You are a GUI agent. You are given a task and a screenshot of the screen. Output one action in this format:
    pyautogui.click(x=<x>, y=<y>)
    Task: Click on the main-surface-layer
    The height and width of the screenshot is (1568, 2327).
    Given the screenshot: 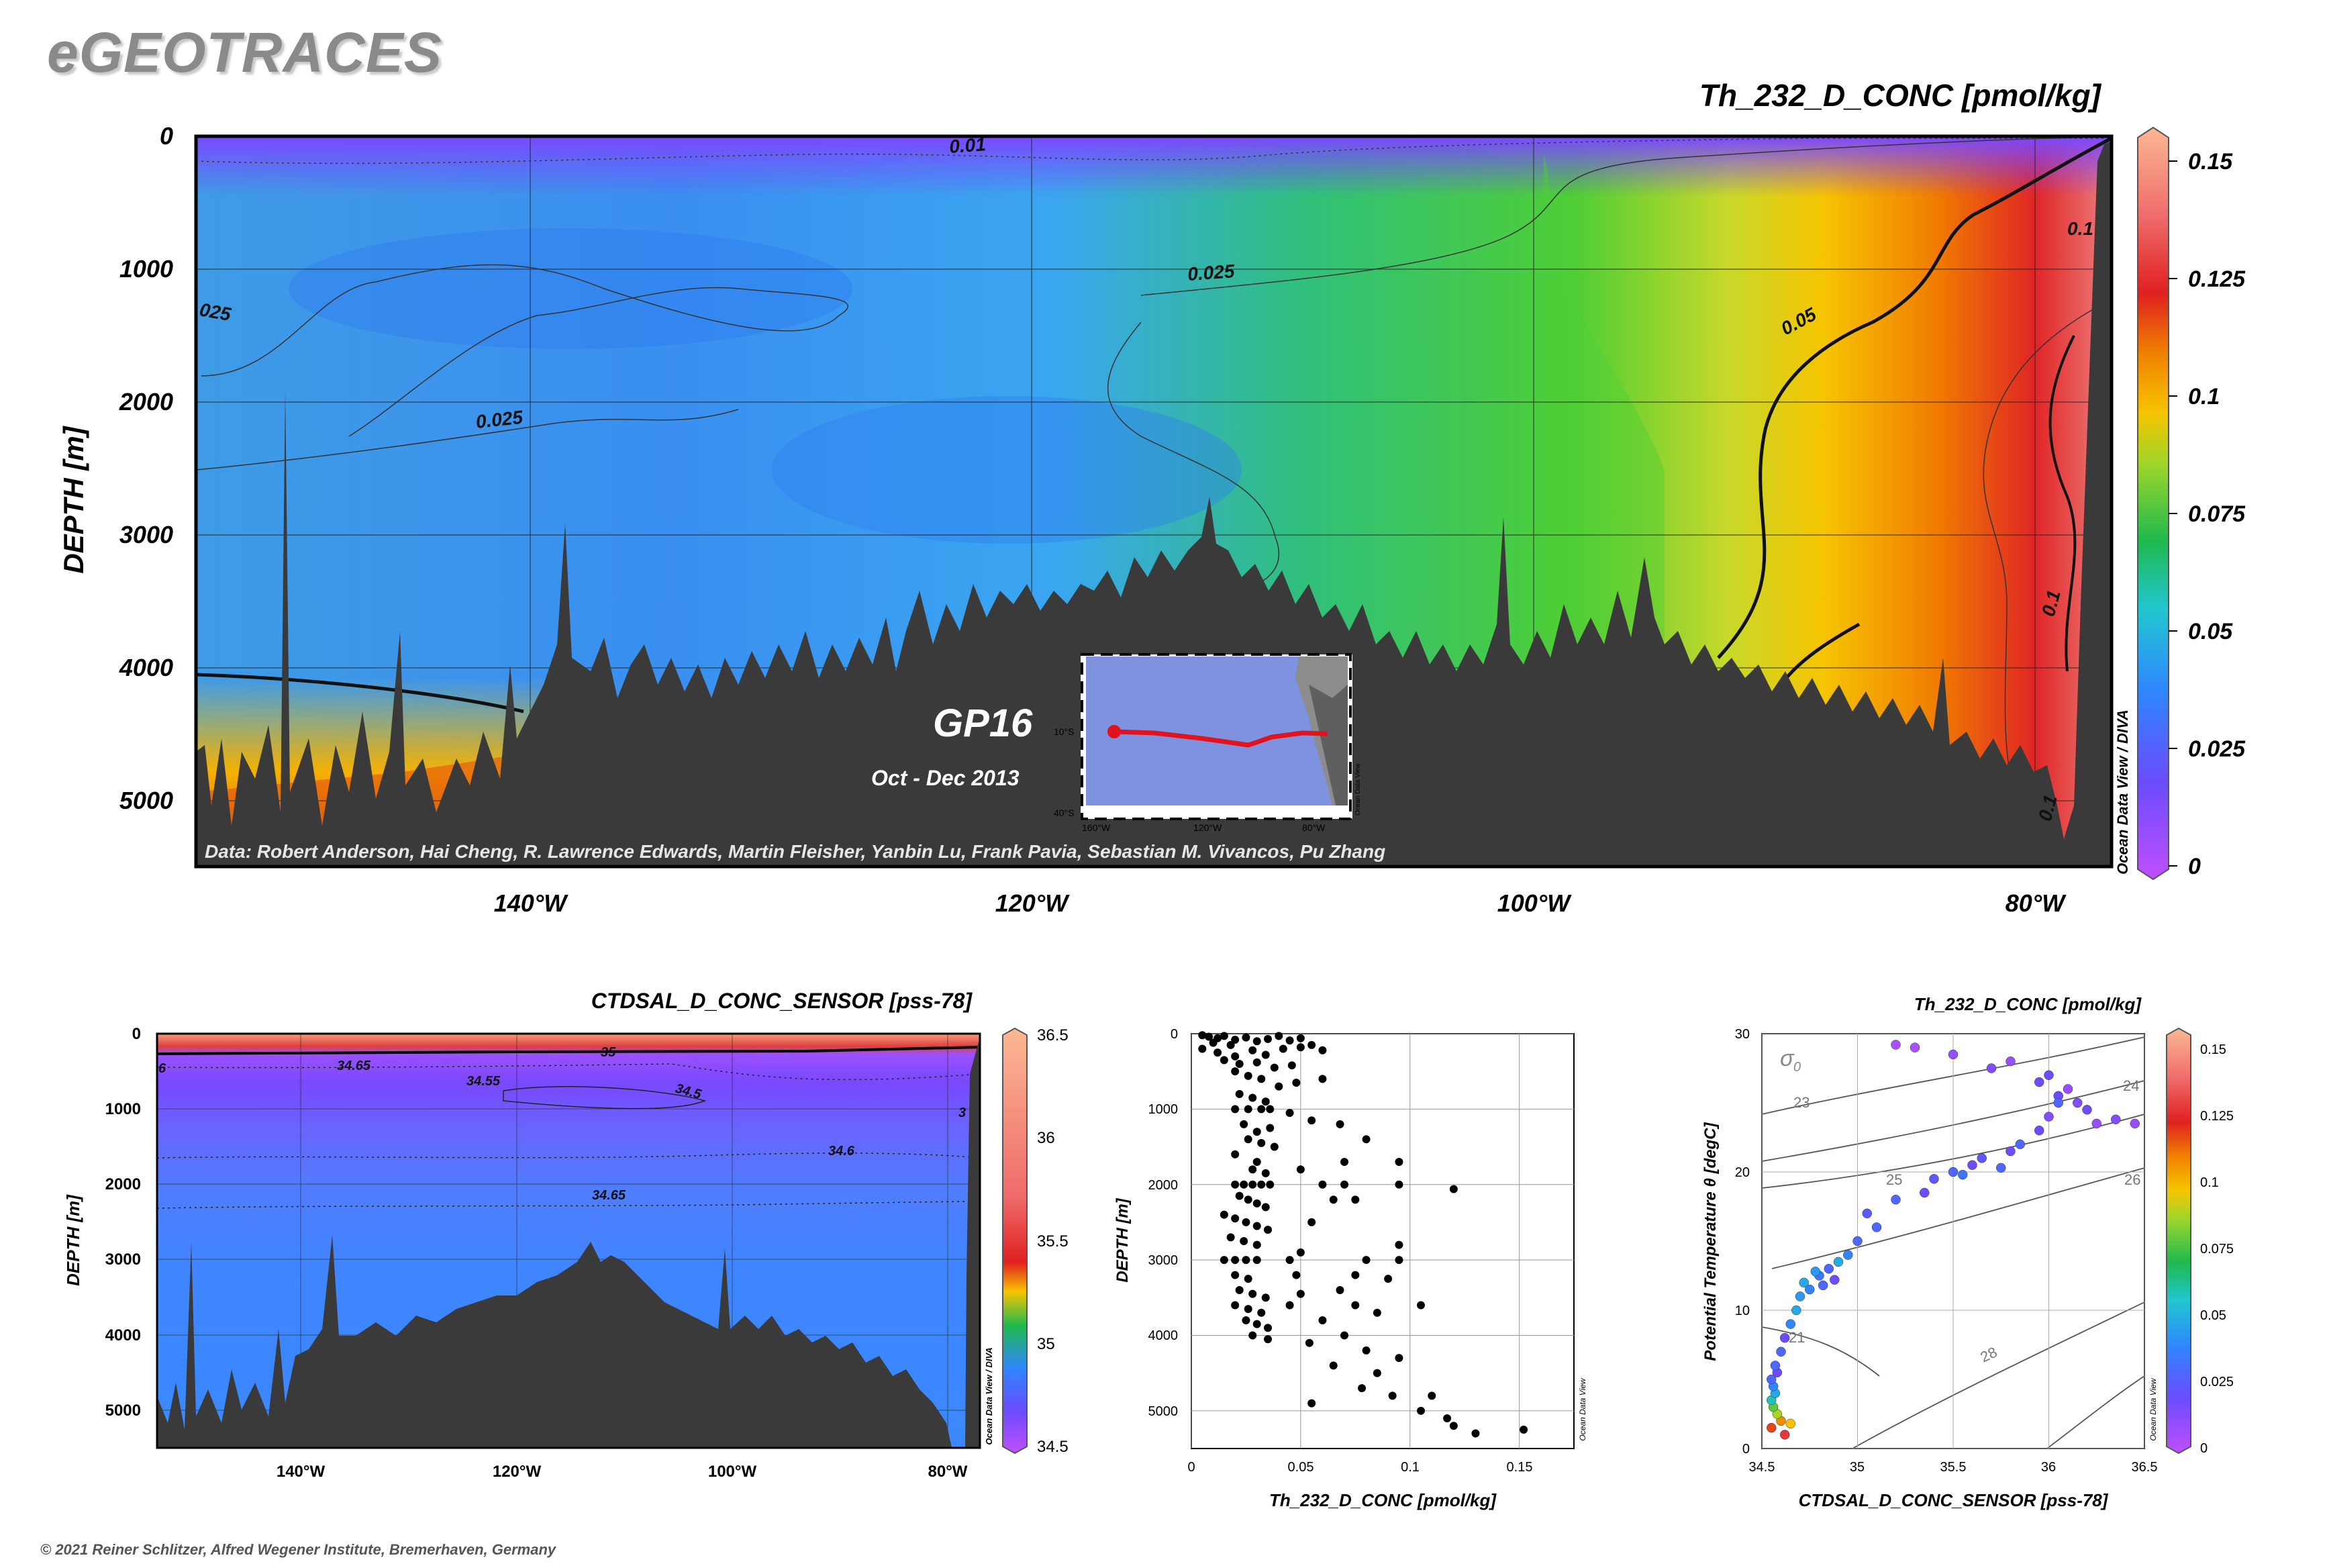 What is the action you would take?
    pyautogui.click(x=1154, y=167)
    